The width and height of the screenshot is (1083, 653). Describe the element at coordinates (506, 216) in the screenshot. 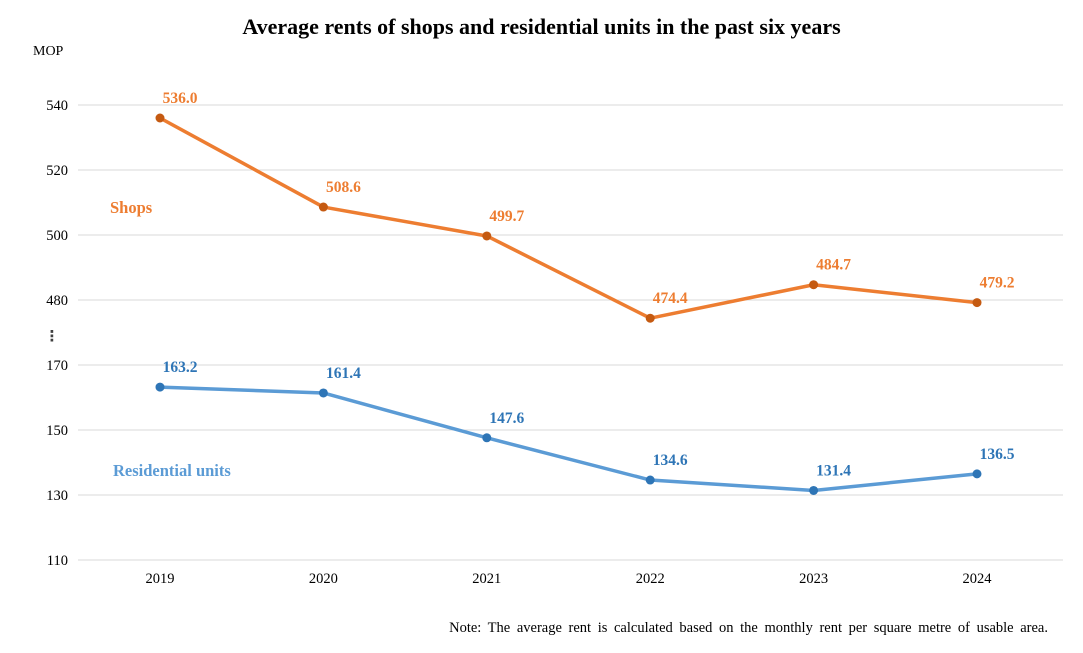

I see `data-point-label: 499.7` at that location.